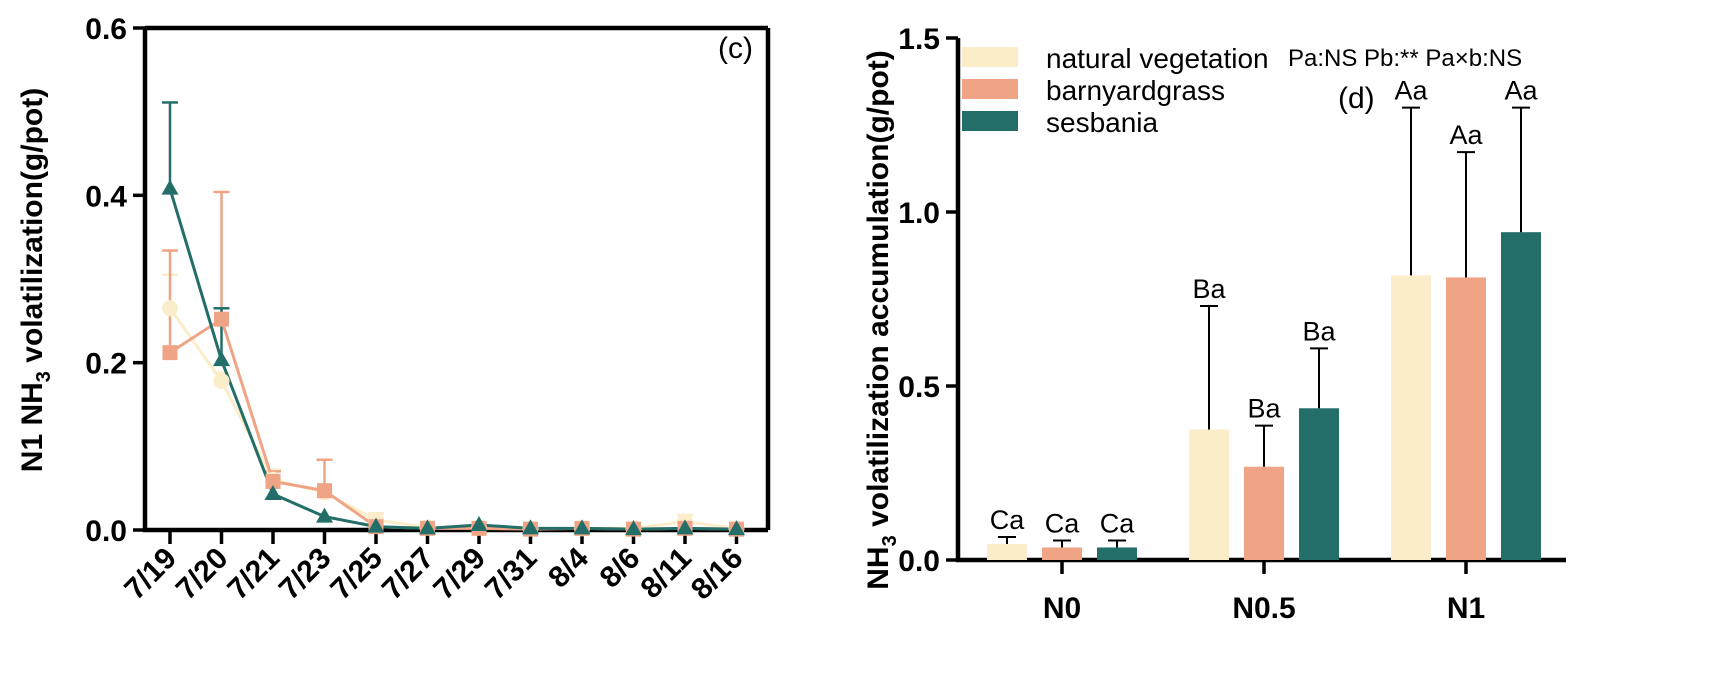 This screenshot has height=691, width=1719. What do you see at coordinates (1405, 58) in the screenshot?
I see `panel-d-stats-text: Pa:NS Pb:** Pa×b:NS` at bounding box center [1405, 58].